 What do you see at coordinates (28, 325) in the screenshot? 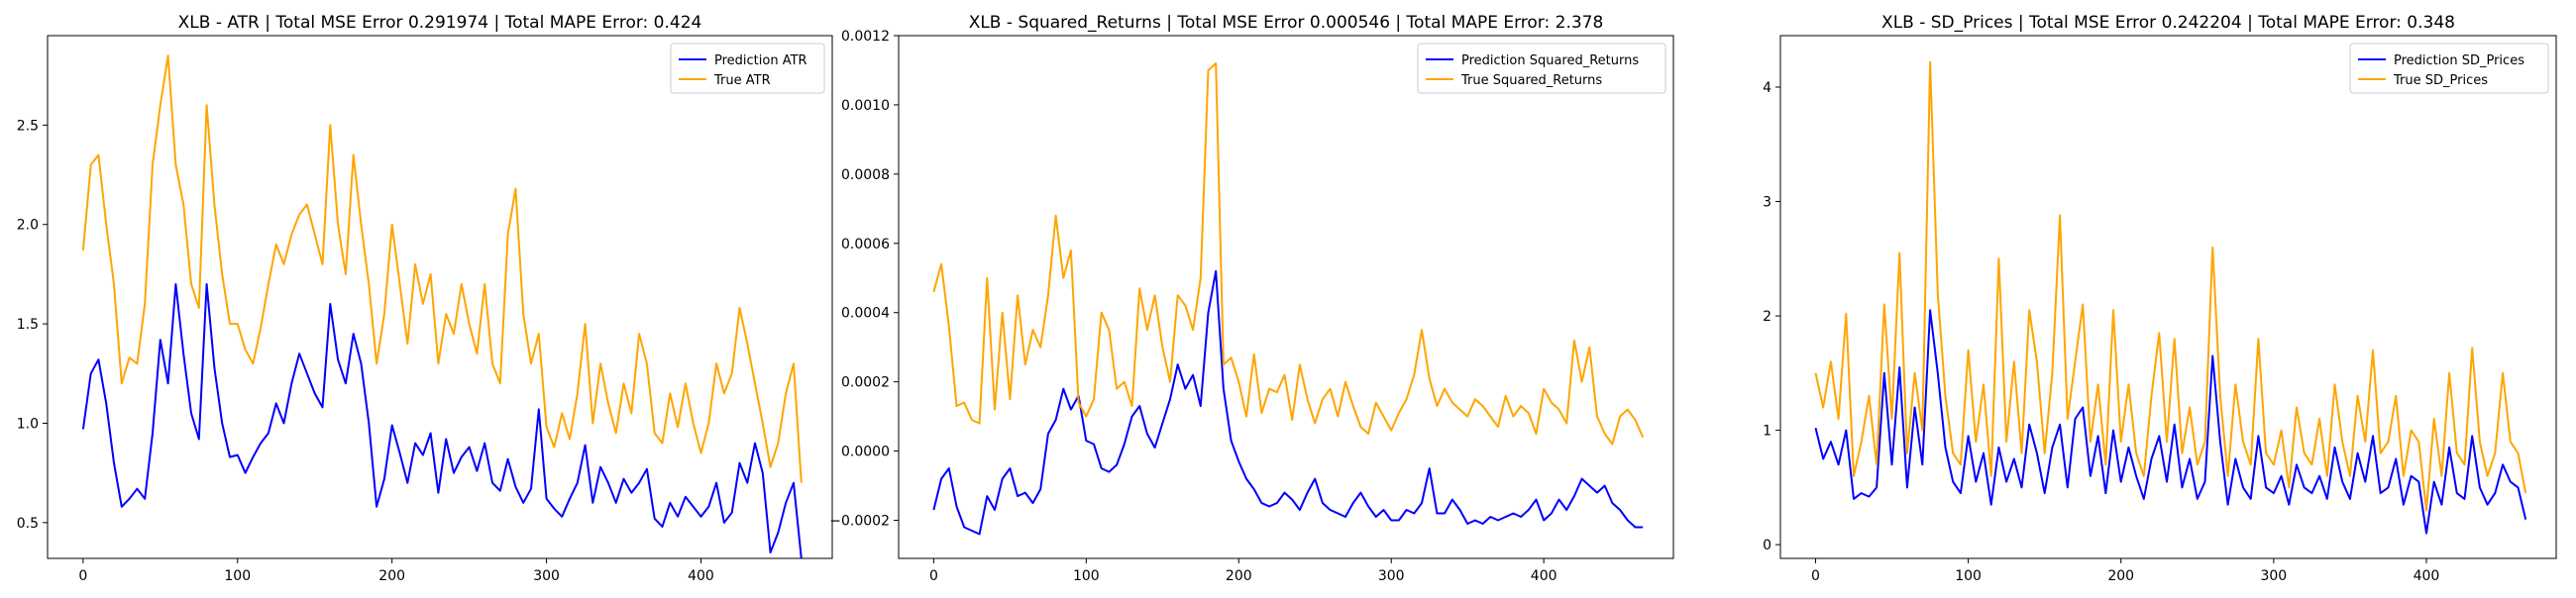
I see `y-tick-label: 1.5` at bounding box center [28, 325].